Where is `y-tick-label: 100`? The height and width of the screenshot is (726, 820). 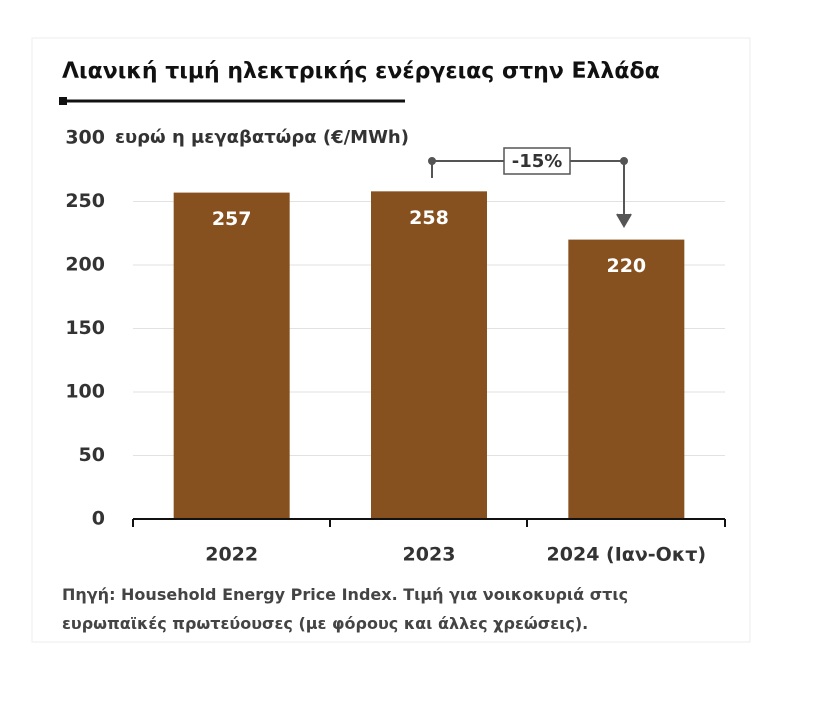
y-tick-label: 100 is located at coordinates (85, 392).